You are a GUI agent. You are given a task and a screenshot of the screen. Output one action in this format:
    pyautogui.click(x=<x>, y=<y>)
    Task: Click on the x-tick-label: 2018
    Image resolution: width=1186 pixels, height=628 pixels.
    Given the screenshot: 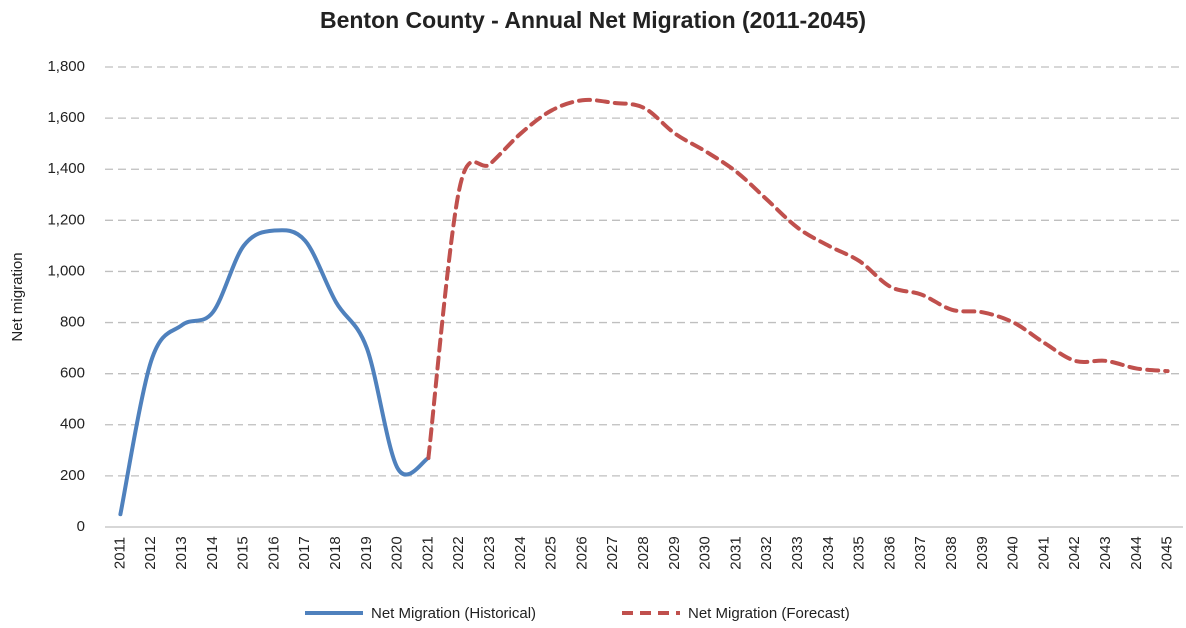 What is the action you would take?
    pyautogui.click(x=335, y=552)
    